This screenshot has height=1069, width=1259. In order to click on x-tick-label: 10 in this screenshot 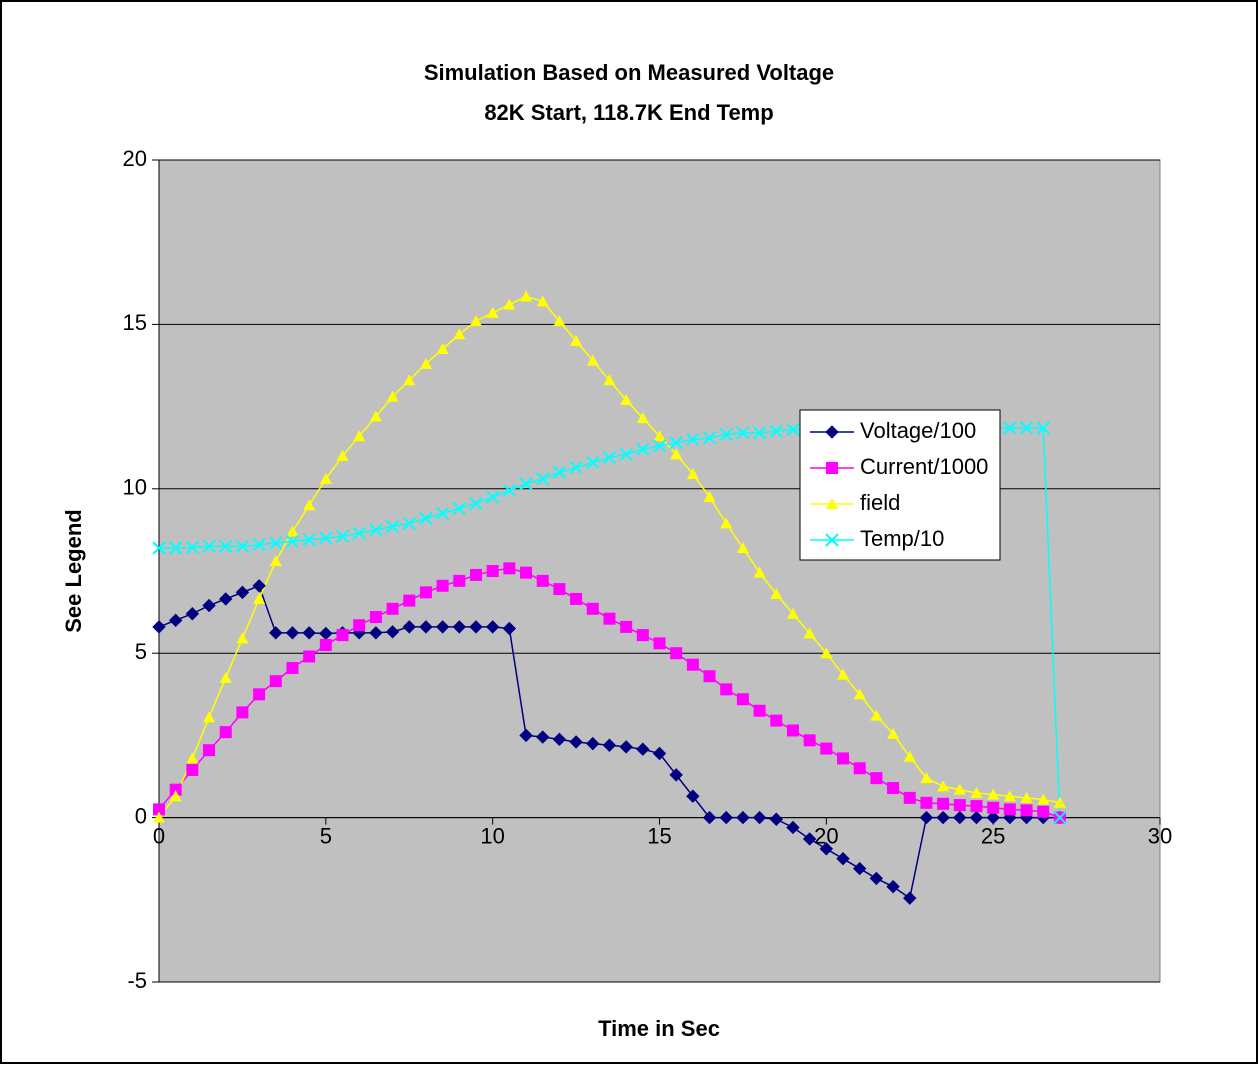, I will do `click(492, 835)`.